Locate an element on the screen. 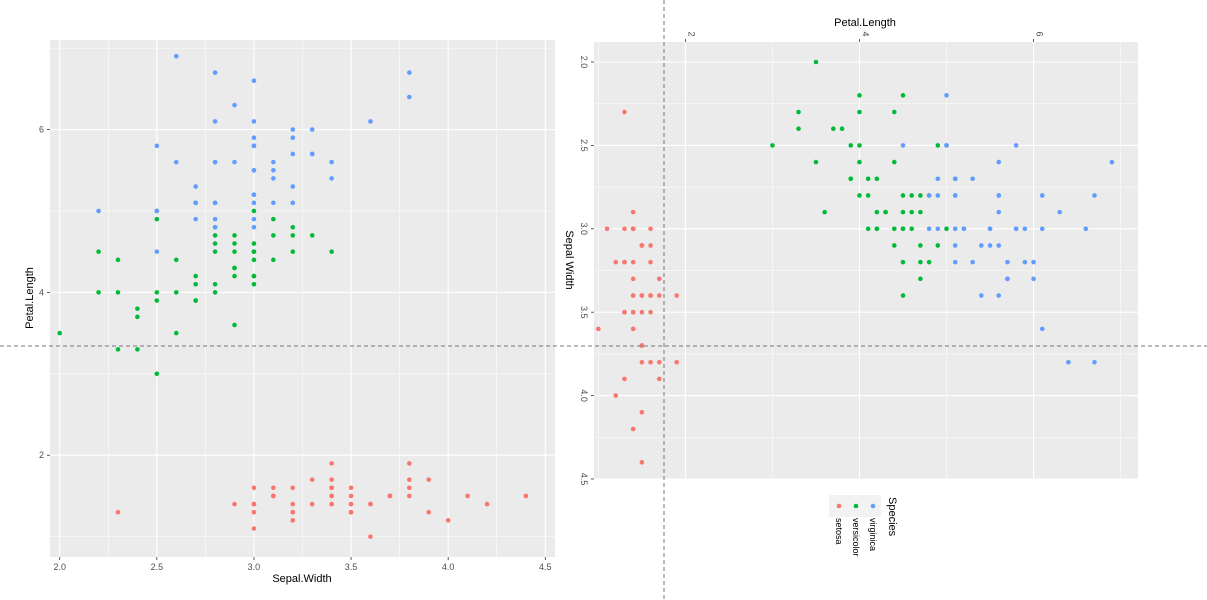 The image size is (1207, 600). legend-key-setosa is located at coordinates (839, 506).